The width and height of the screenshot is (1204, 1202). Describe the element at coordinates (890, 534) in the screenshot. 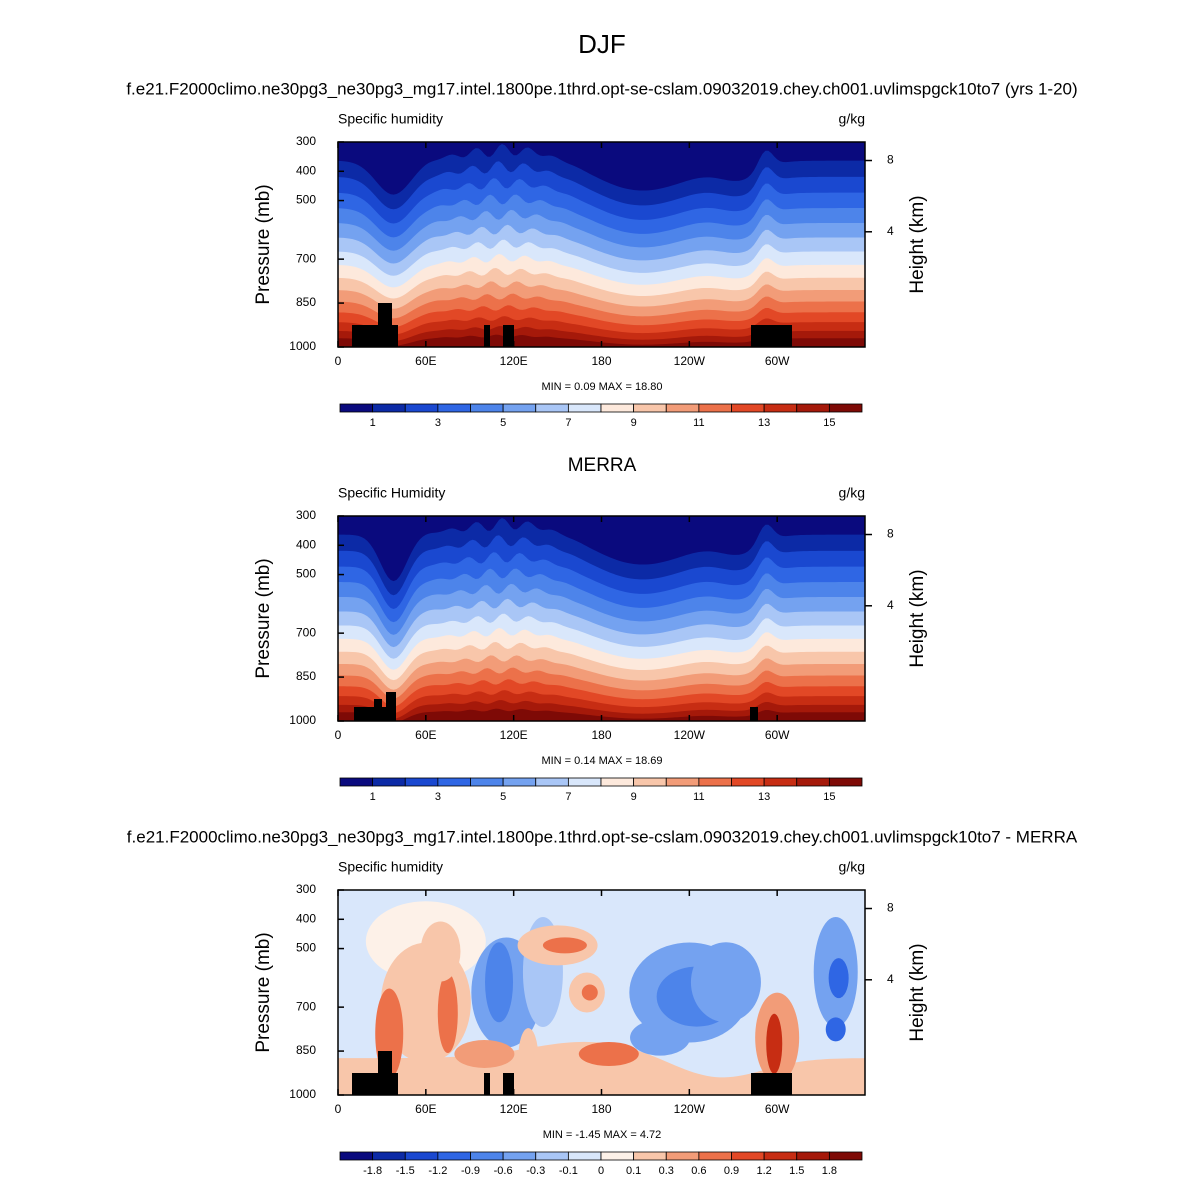

I see `y2-tick-label: 8` at that location.